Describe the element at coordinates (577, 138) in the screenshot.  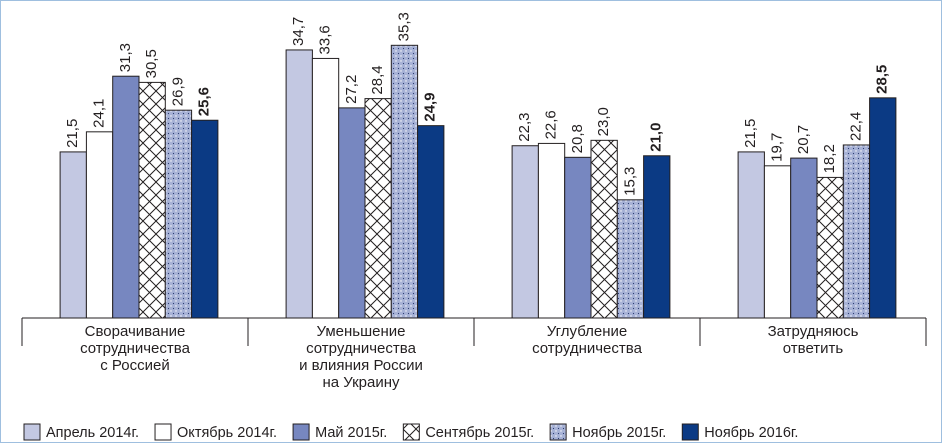
I see `value-label: 20,8` at that location.